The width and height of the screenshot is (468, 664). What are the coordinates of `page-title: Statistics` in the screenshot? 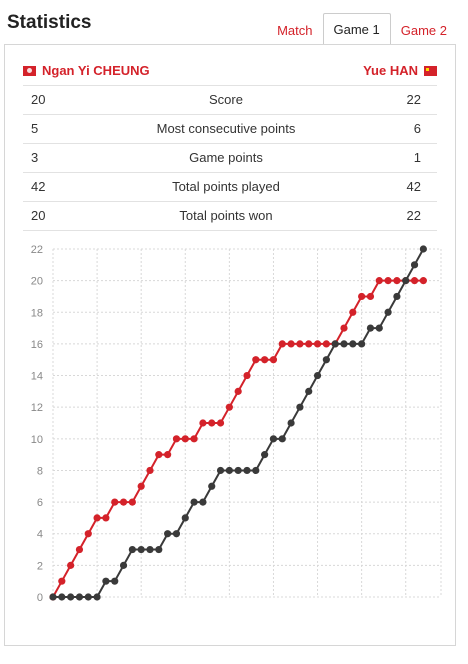 It's located at (49, 22).